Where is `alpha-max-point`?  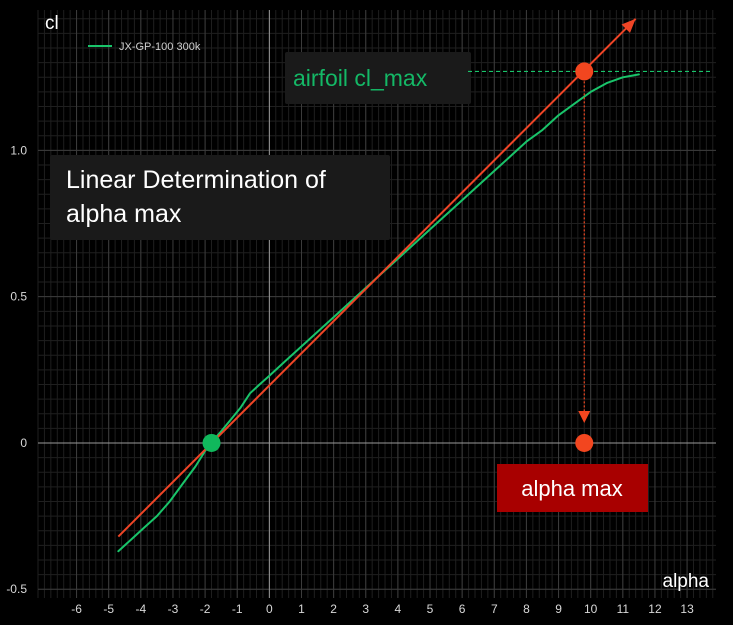 alpha-max-point is located at coordinates (584, 442).